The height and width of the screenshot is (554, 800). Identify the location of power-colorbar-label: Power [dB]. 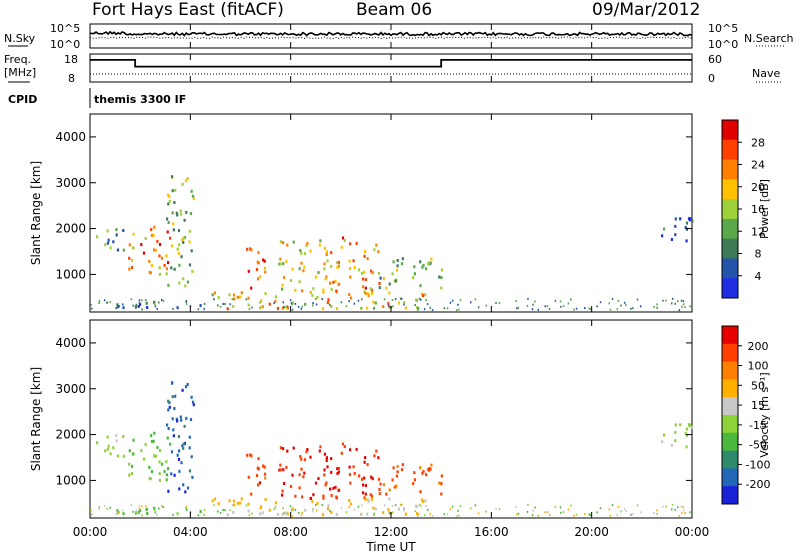
(764, 209).